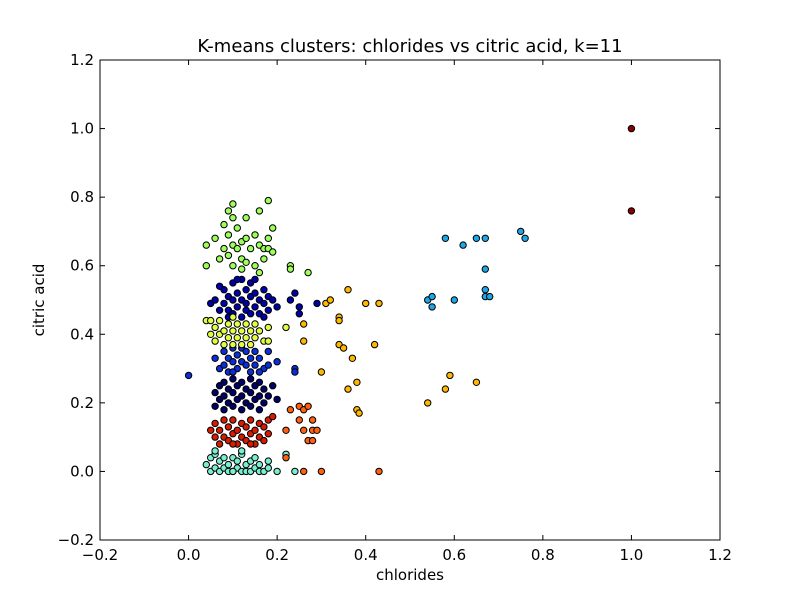 The height and width of the screenshot is (600, 800). I want to click on y-axis-label: citric acid, so click(39, 300).